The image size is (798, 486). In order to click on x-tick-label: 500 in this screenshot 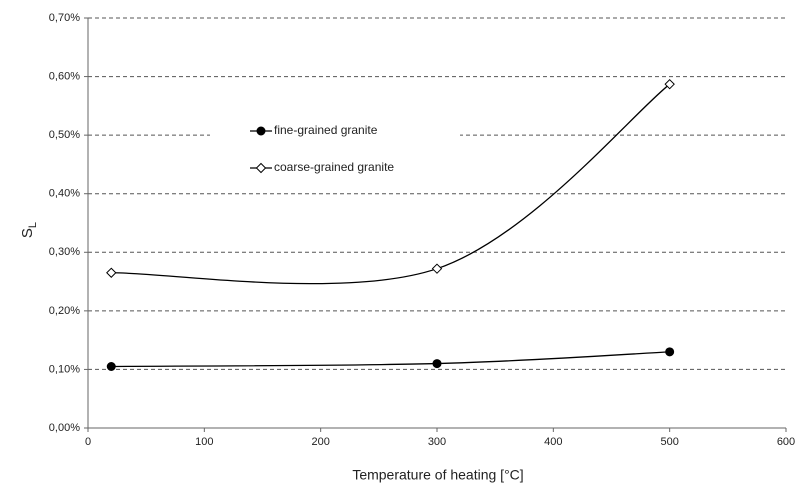, I will do `click(669, 442)`.